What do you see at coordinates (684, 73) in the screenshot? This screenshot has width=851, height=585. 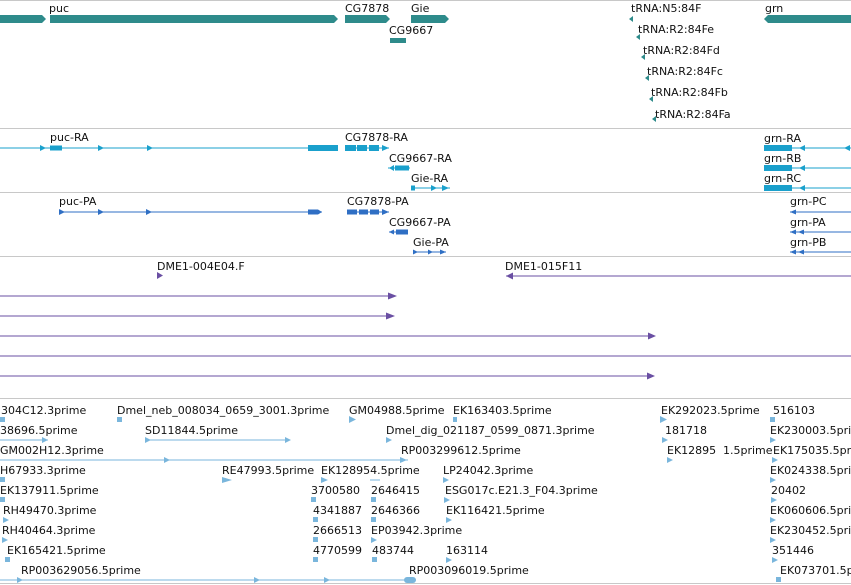 I see `trna-feature: tRNA:R2:84Fc` at bounding box center [684, 73].